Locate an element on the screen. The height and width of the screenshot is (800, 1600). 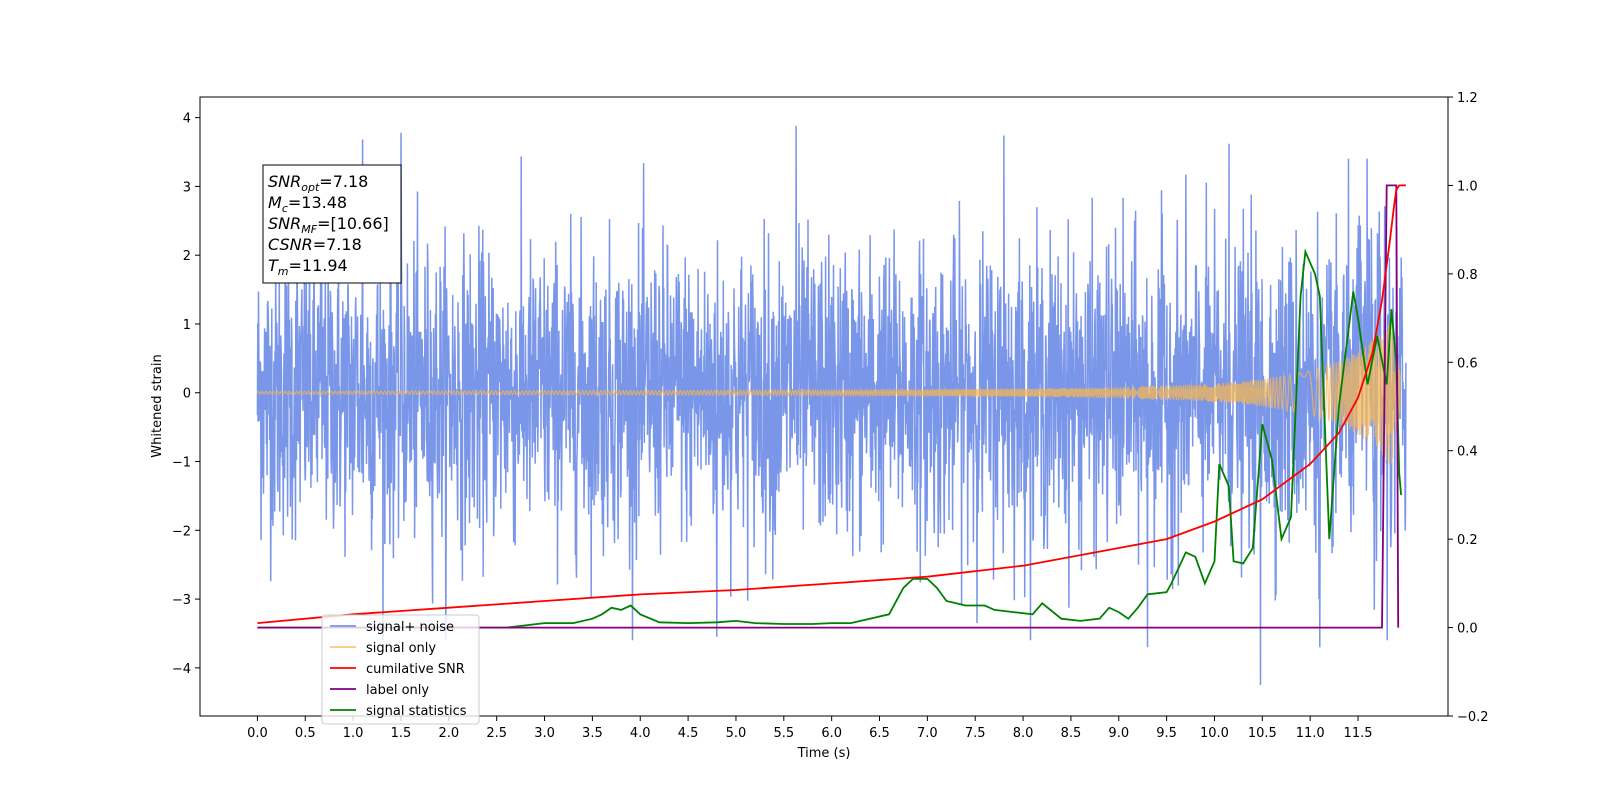
y2-tick-label: 0.2 is located at coordinates (1467, 540).